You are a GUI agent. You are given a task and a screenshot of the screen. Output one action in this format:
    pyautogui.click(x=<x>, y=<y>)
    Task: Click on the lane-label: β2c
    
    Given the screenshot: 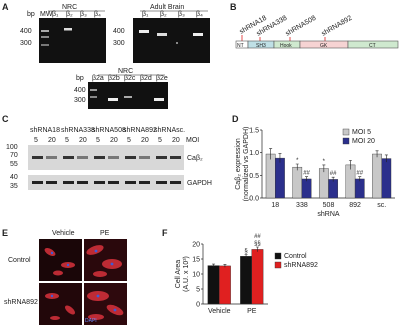 What is the action you would take?
    pyautogui.click(x=130, y=78)
    